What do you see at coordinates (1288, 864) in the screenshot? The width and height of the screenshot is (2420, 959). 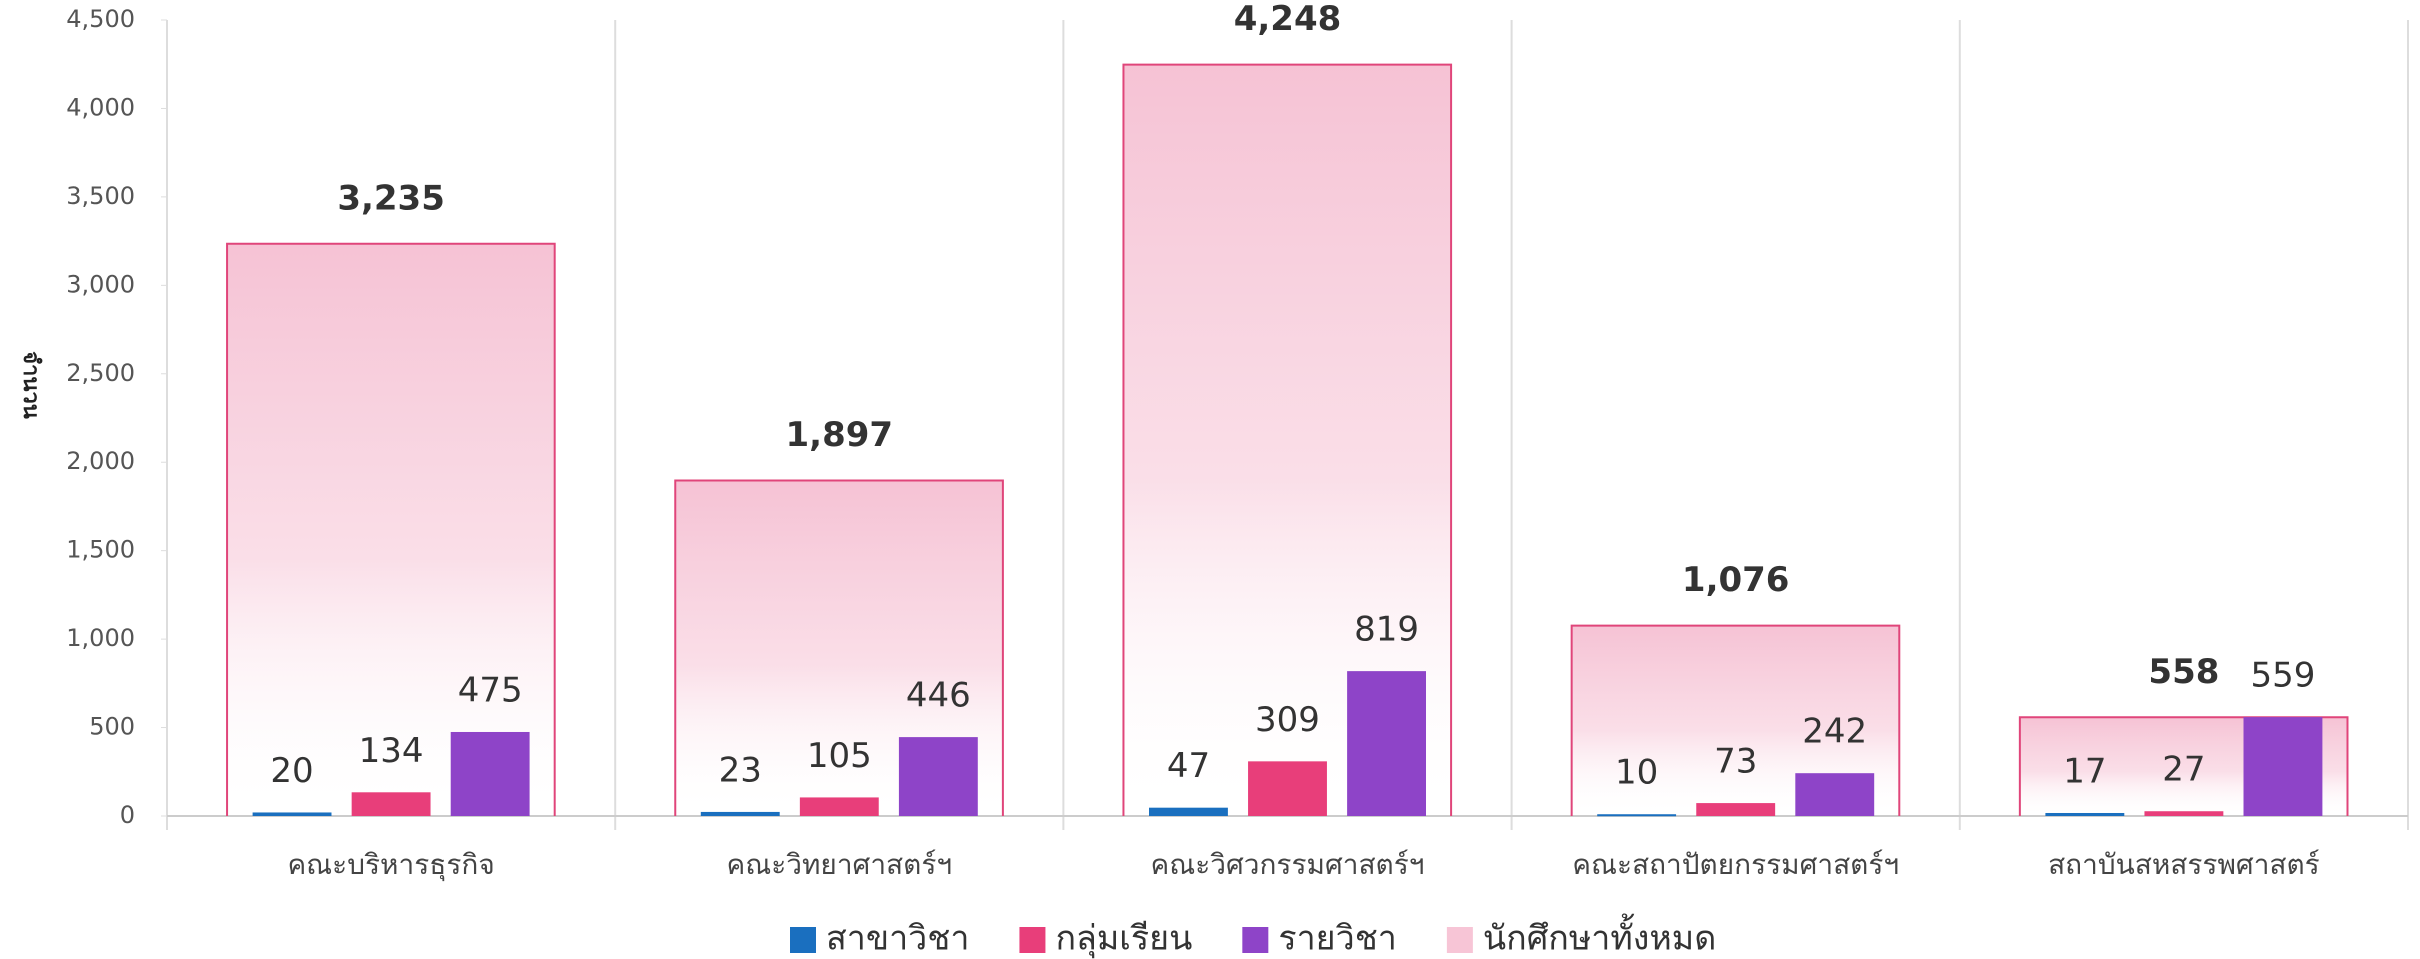 I see `x-tick-label: คณะวิศวกรรมศาสตร์ฯ` at bounding box center [1288, 864].